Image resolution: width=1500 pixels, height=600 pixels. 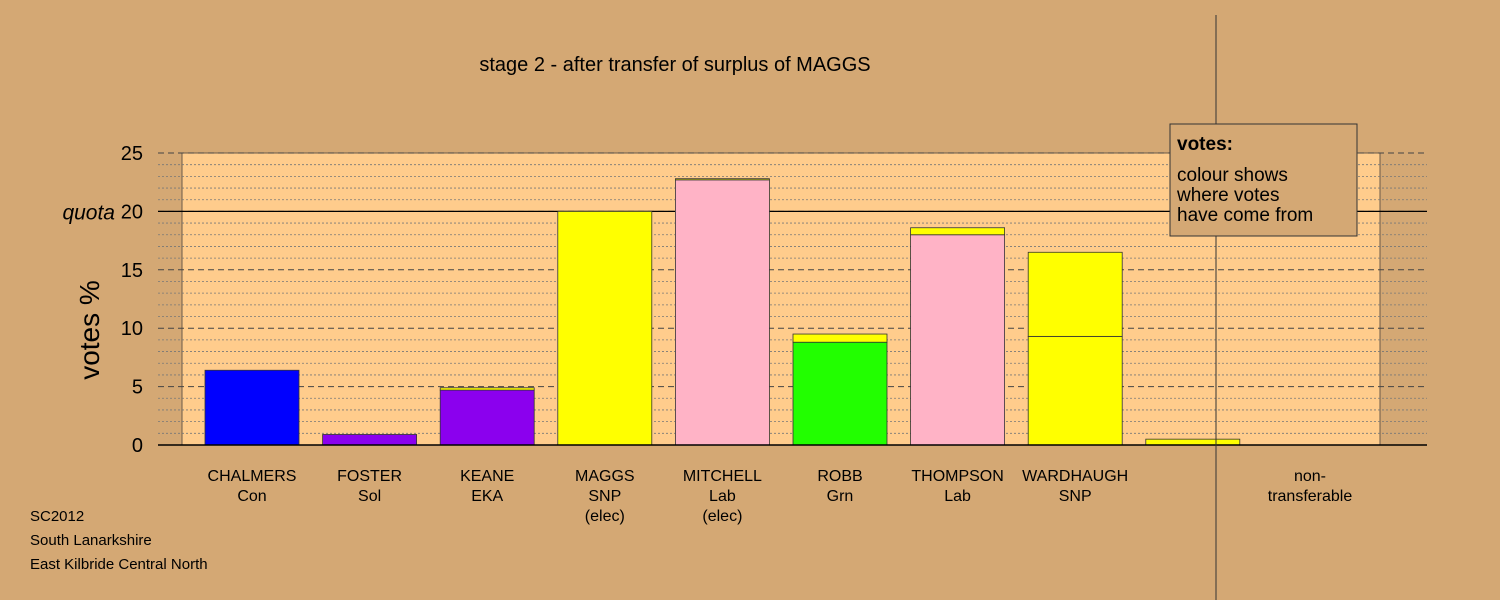 What do you see at coordinates (132, 212) in the screenshot?
I see `y-tick-label: 20` at bounding box center [132, 212].